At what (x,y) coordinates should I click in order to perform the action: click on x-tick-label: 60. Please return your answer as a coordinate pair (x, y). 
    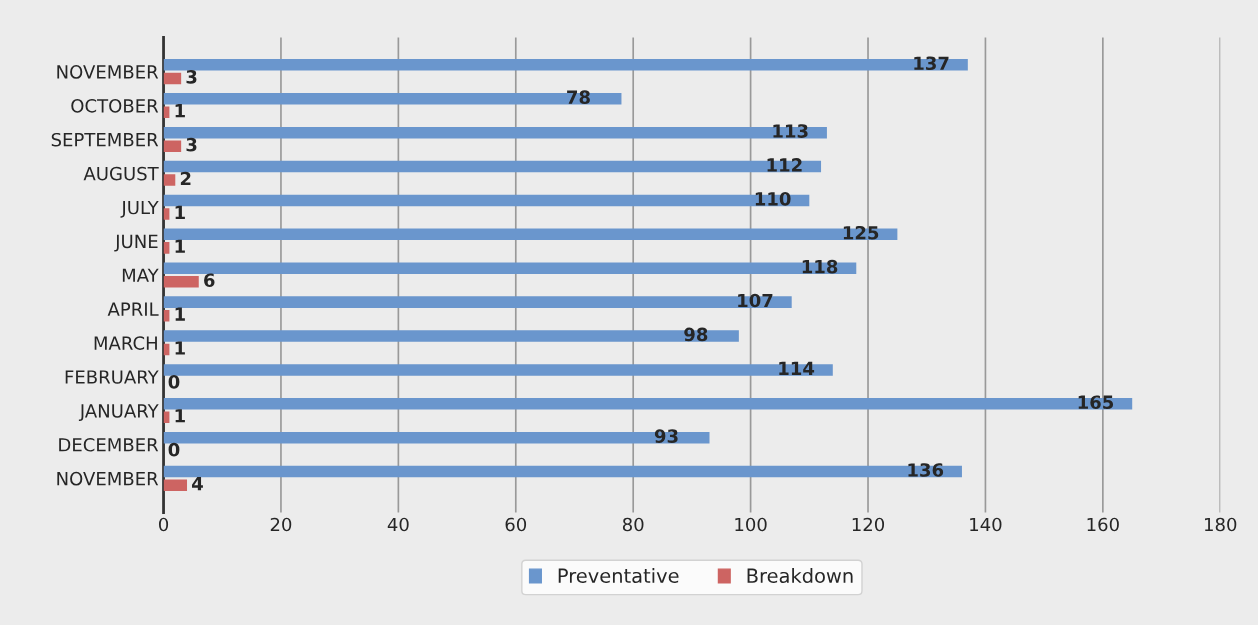
    Looking at the image, I should click on (516, 524).